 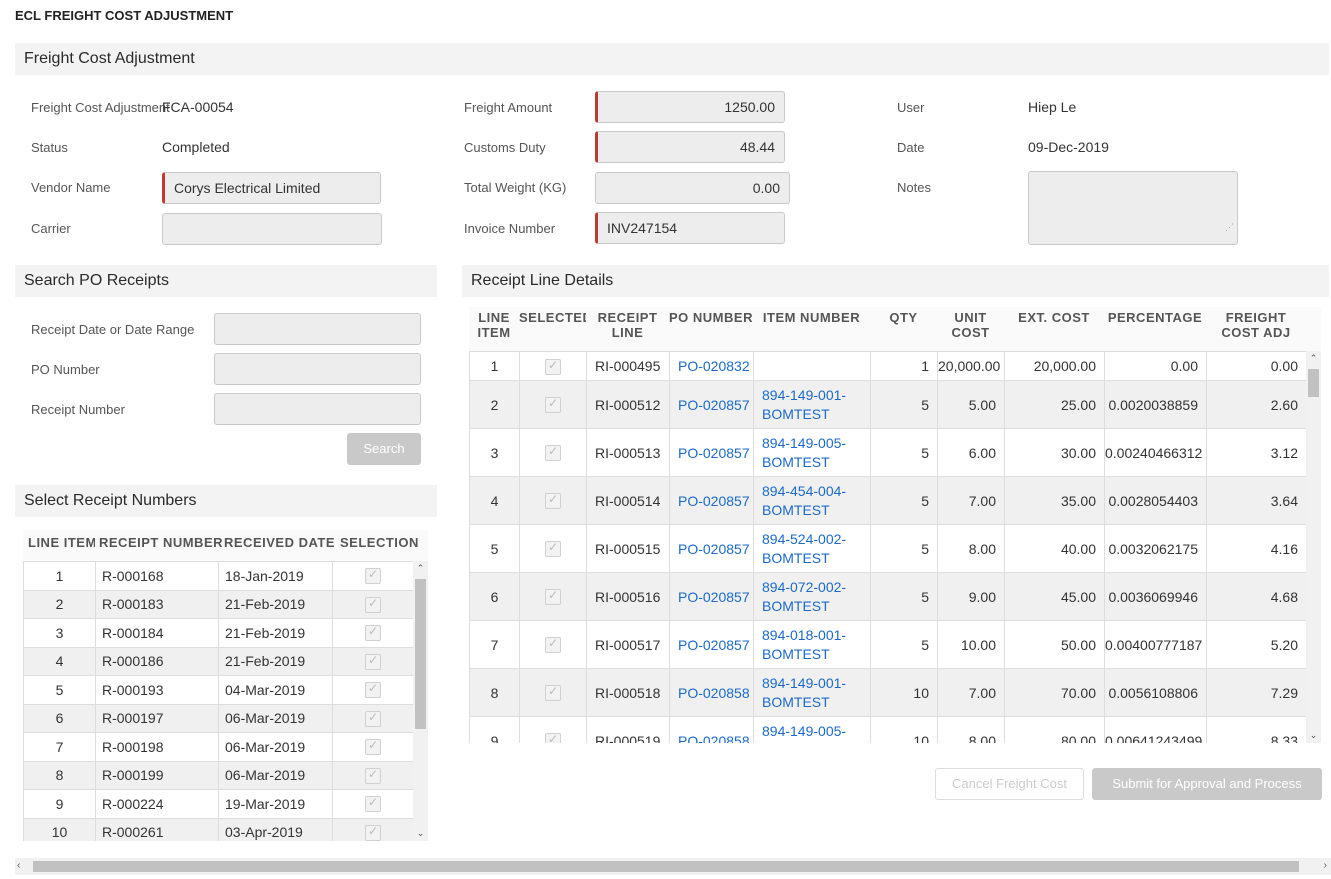 What do you see at coordinates (226, 281) in the screenshot?
I see `search-po-receipts-header: Search PO Receipts` at bounding box center [226, 281].